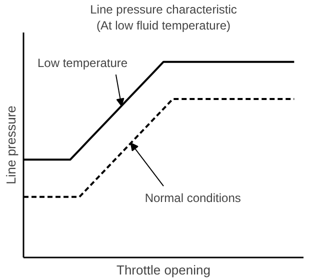 This screenshot has height=280, width=311. I want to click on annotation: Normal conditions, so click(192, 197).